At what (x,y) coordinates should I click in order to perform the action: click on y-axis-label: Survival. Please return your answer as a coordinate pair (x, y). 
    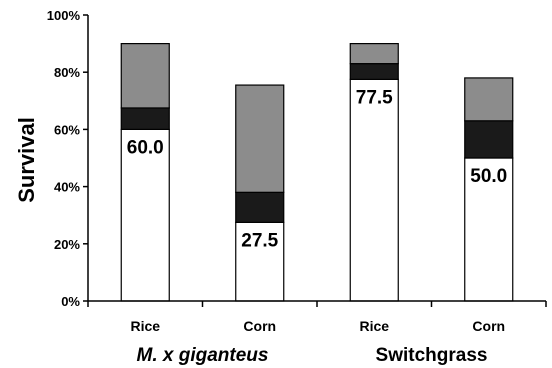
    Looking at the image, I should click on (26, 160).